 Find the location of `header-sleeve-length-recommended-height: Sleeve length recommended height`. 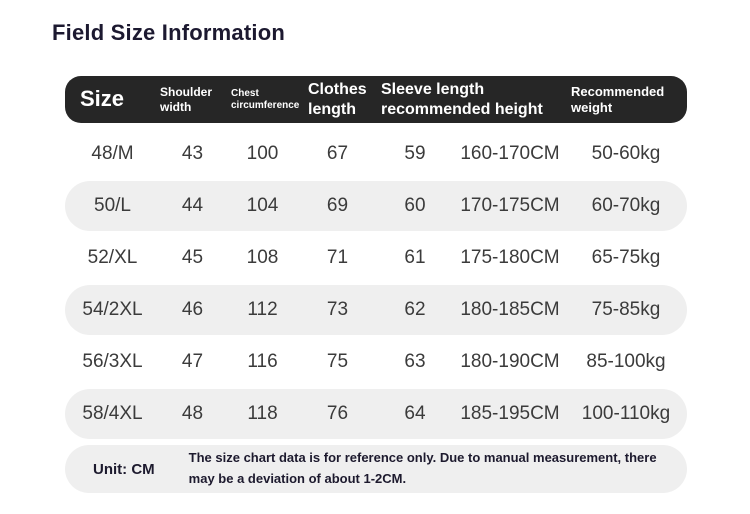

header-sleeve-length-recommended-height: Sleeve length recommended height is located at coordinates (462, 99).